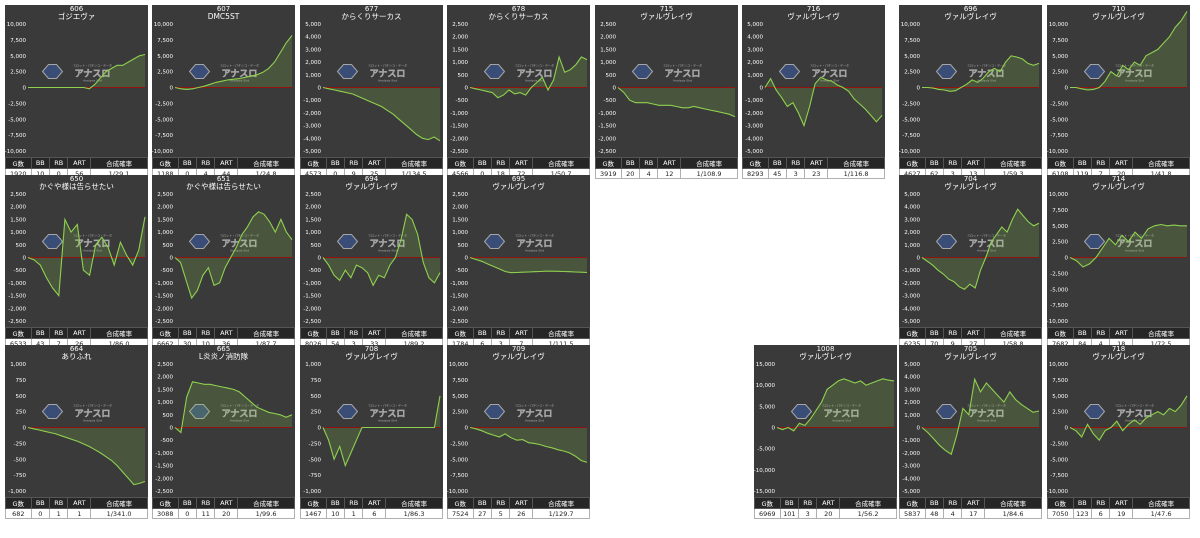 Image resolution: width=1200 pixels, height=538 pixels. Describe the element at coordinates (460, 50) in the screenshot. I see `y-tick-label: 1,500` at that location.